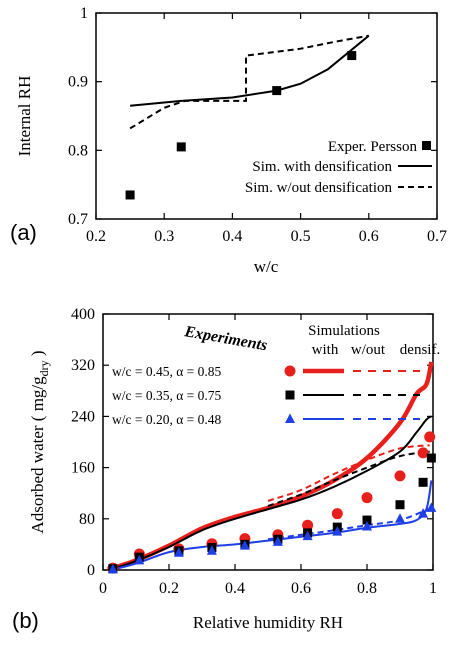  Describe the element at coordinates (83, 468) in the screenshot. I see `y-tick-label-b: 160` at that location.